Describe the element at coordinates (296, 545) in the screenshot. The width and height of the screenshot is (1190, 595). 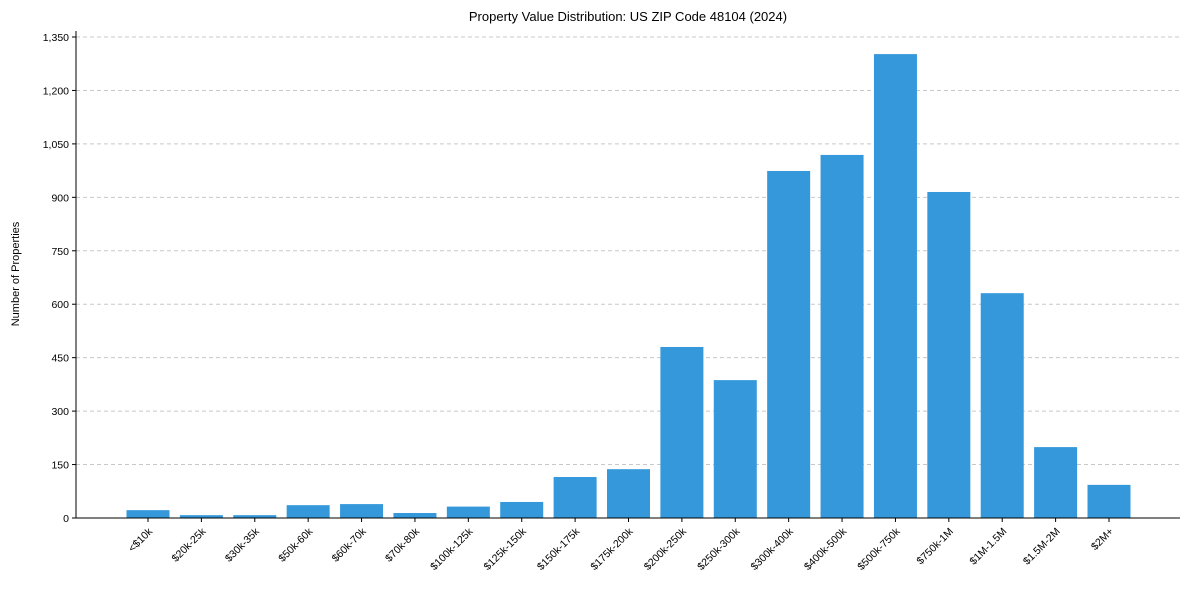
I see `x-tick-label: $50k-60k` at that location.